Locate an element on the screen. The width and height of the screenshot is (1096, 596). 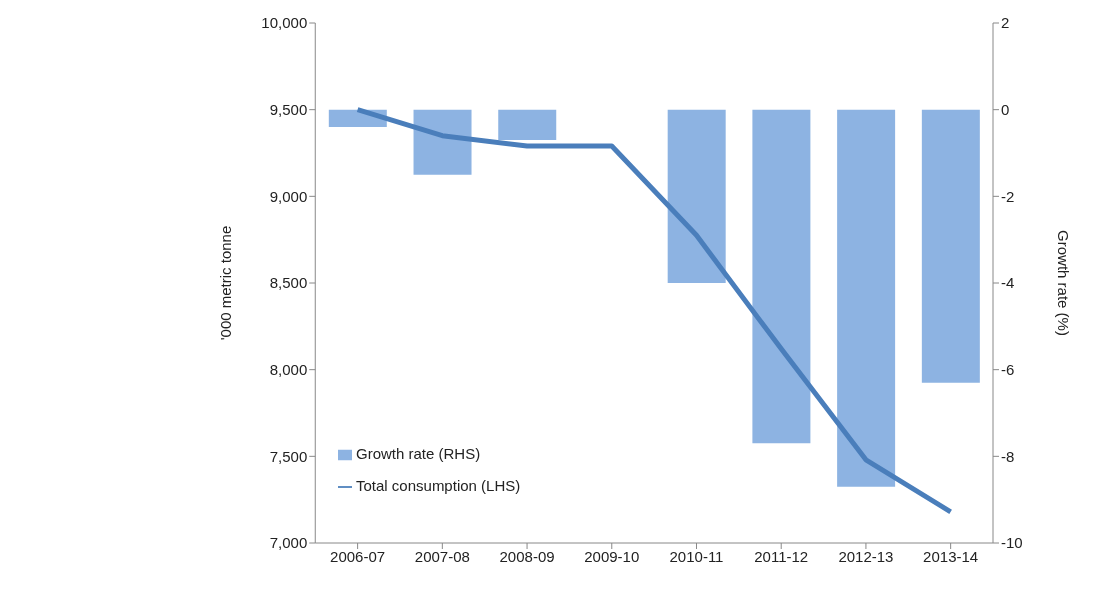
x-tick-label: 2011-12 is located at coordinates (781, 556).